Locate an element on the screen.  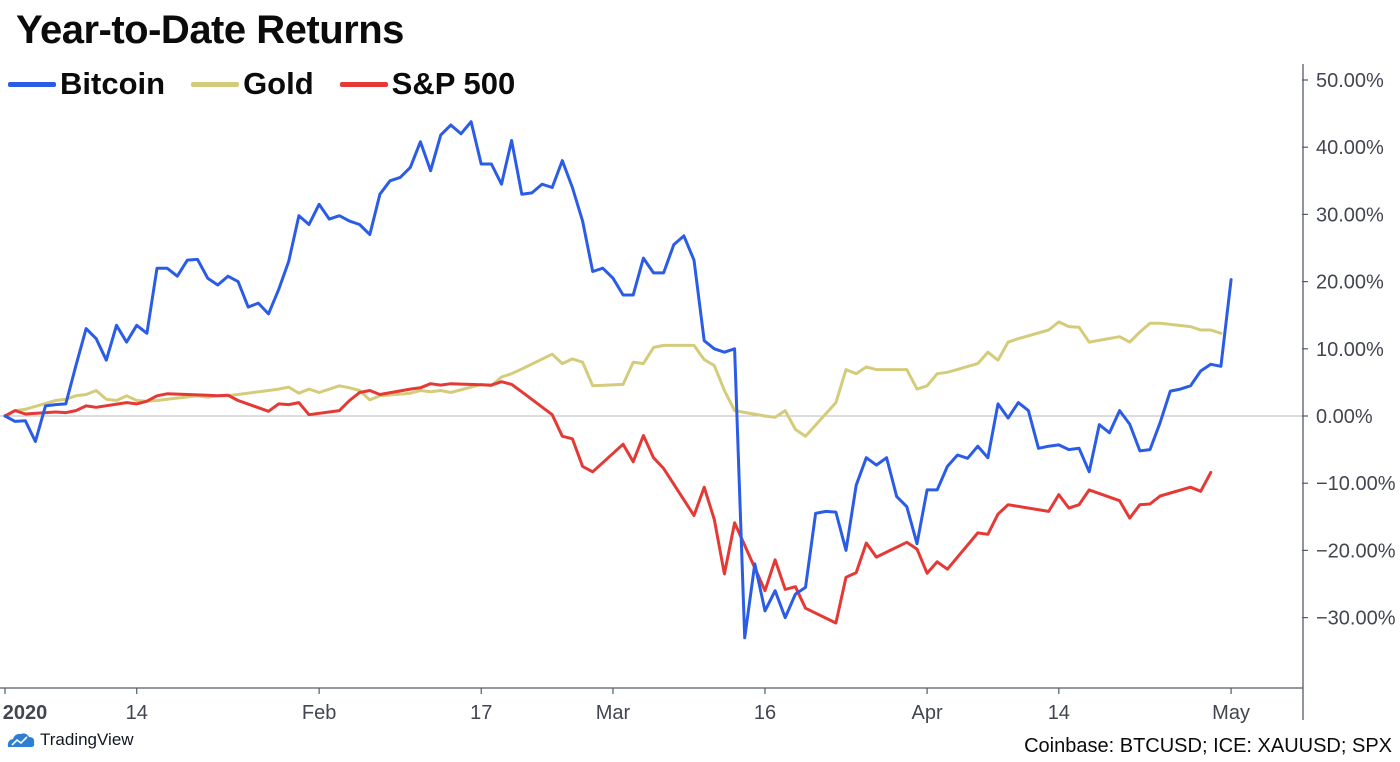
x-tick-label: 17 is located at coordinates (481, 713).